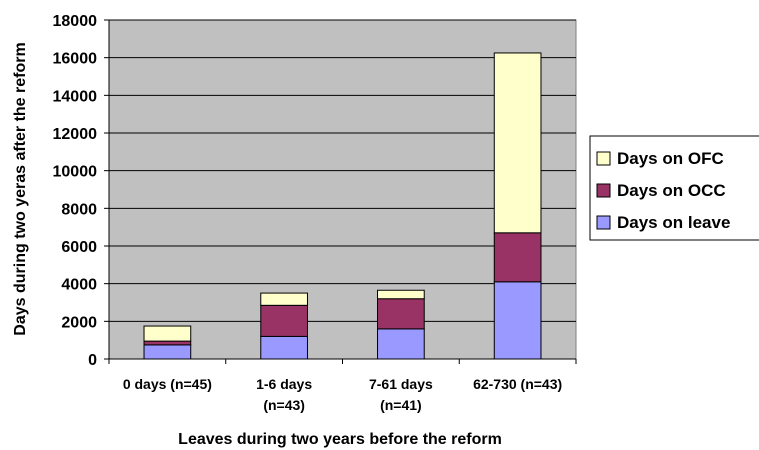 The image size is (759, 450). Describe the element at coordinates (284, 405) in the screenshot. I see `x-category-label: (n=43)` at that location.